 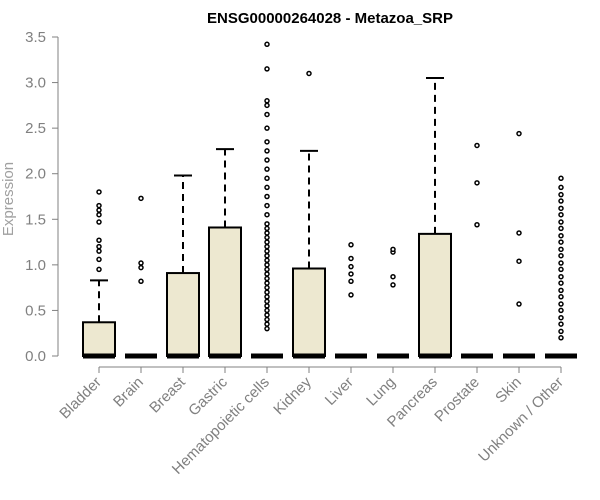 I want to click on y-tick-label: 2.0, so click(x=35, y=174).